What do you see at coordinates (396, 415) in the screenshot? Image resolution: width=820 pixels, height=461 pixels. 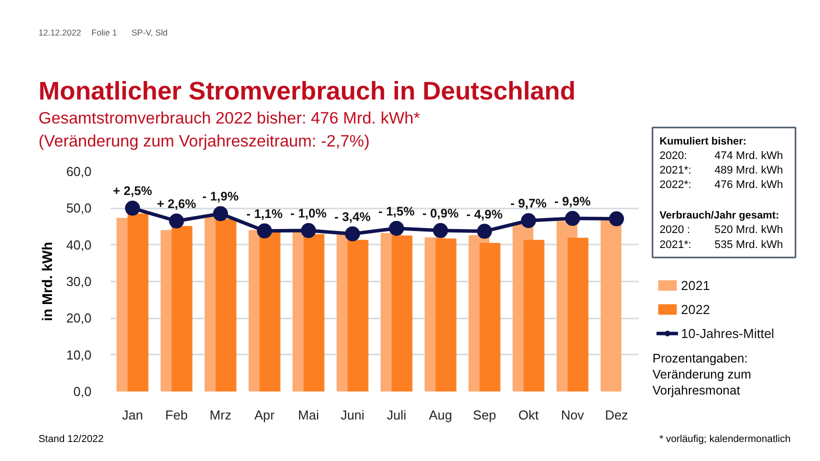 I see `x-tick-label: Juli` at bounding box center [396, 415].